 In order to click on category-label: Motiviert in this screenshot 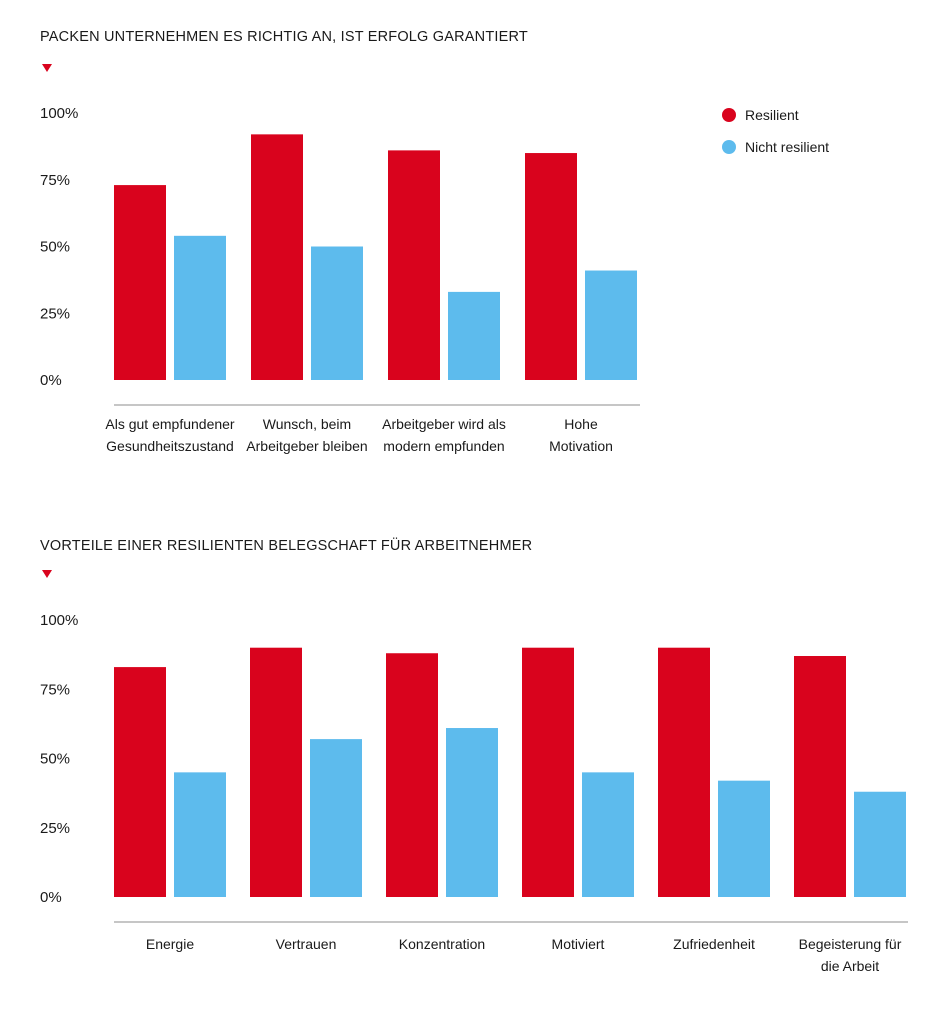, I will do `click(578, 944)`.